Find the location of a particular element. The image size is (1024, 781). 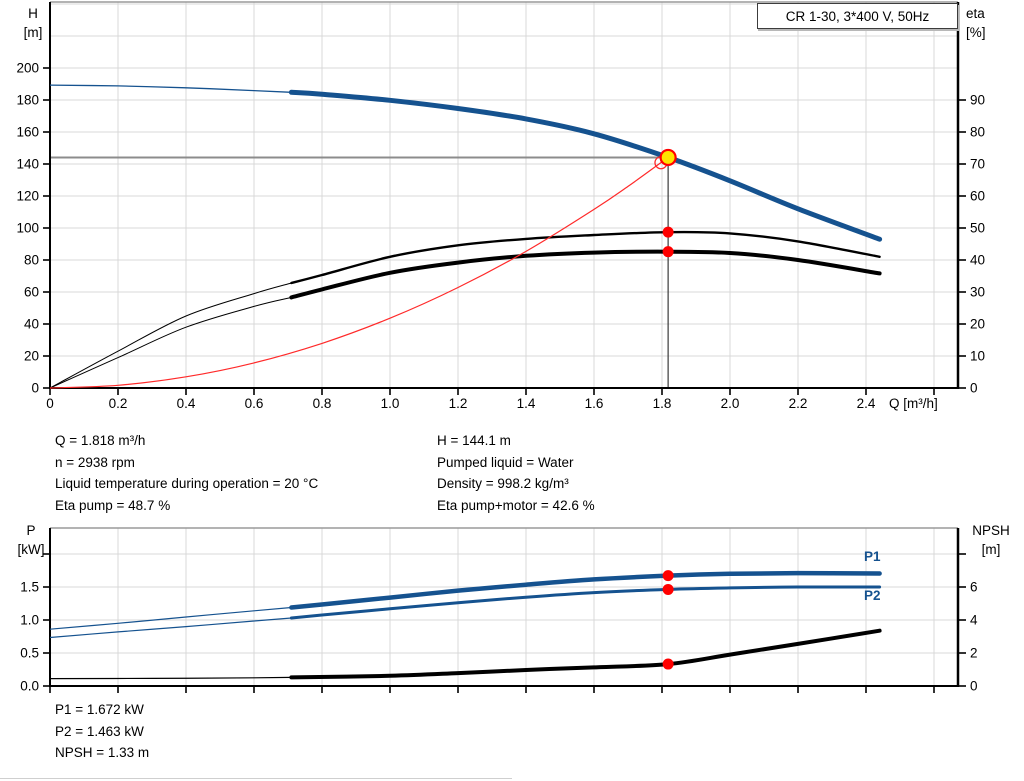

right-tick-label: 50 is located at coordinates (977, 228).